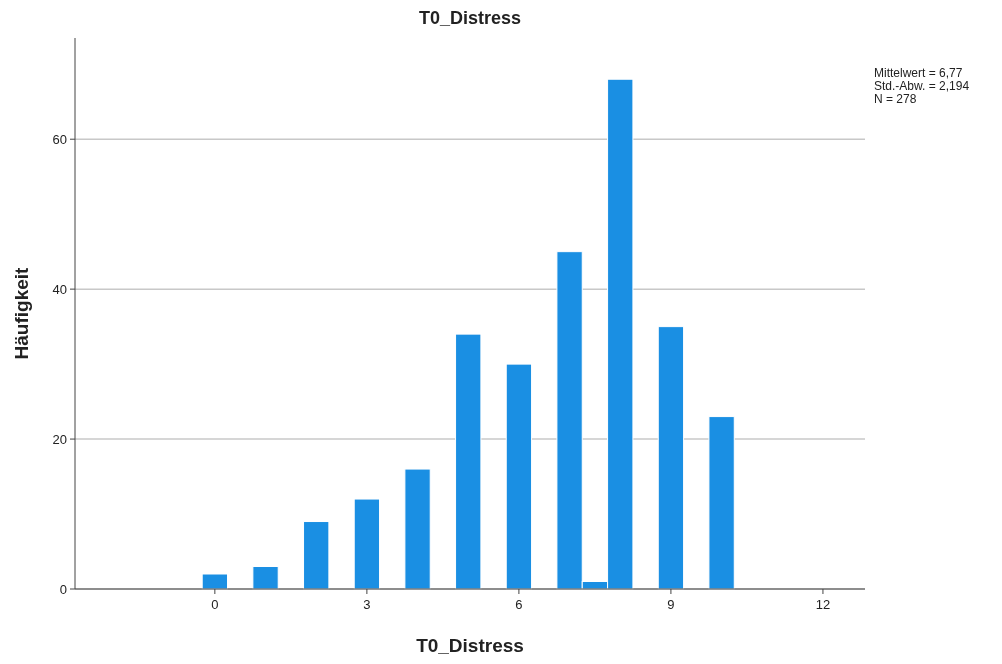 The width and height of the screenshot is (1002, 664). Describe the element at coordinates (215, 604) in the screenshot. I see `x-tick-label: 0` at that location.